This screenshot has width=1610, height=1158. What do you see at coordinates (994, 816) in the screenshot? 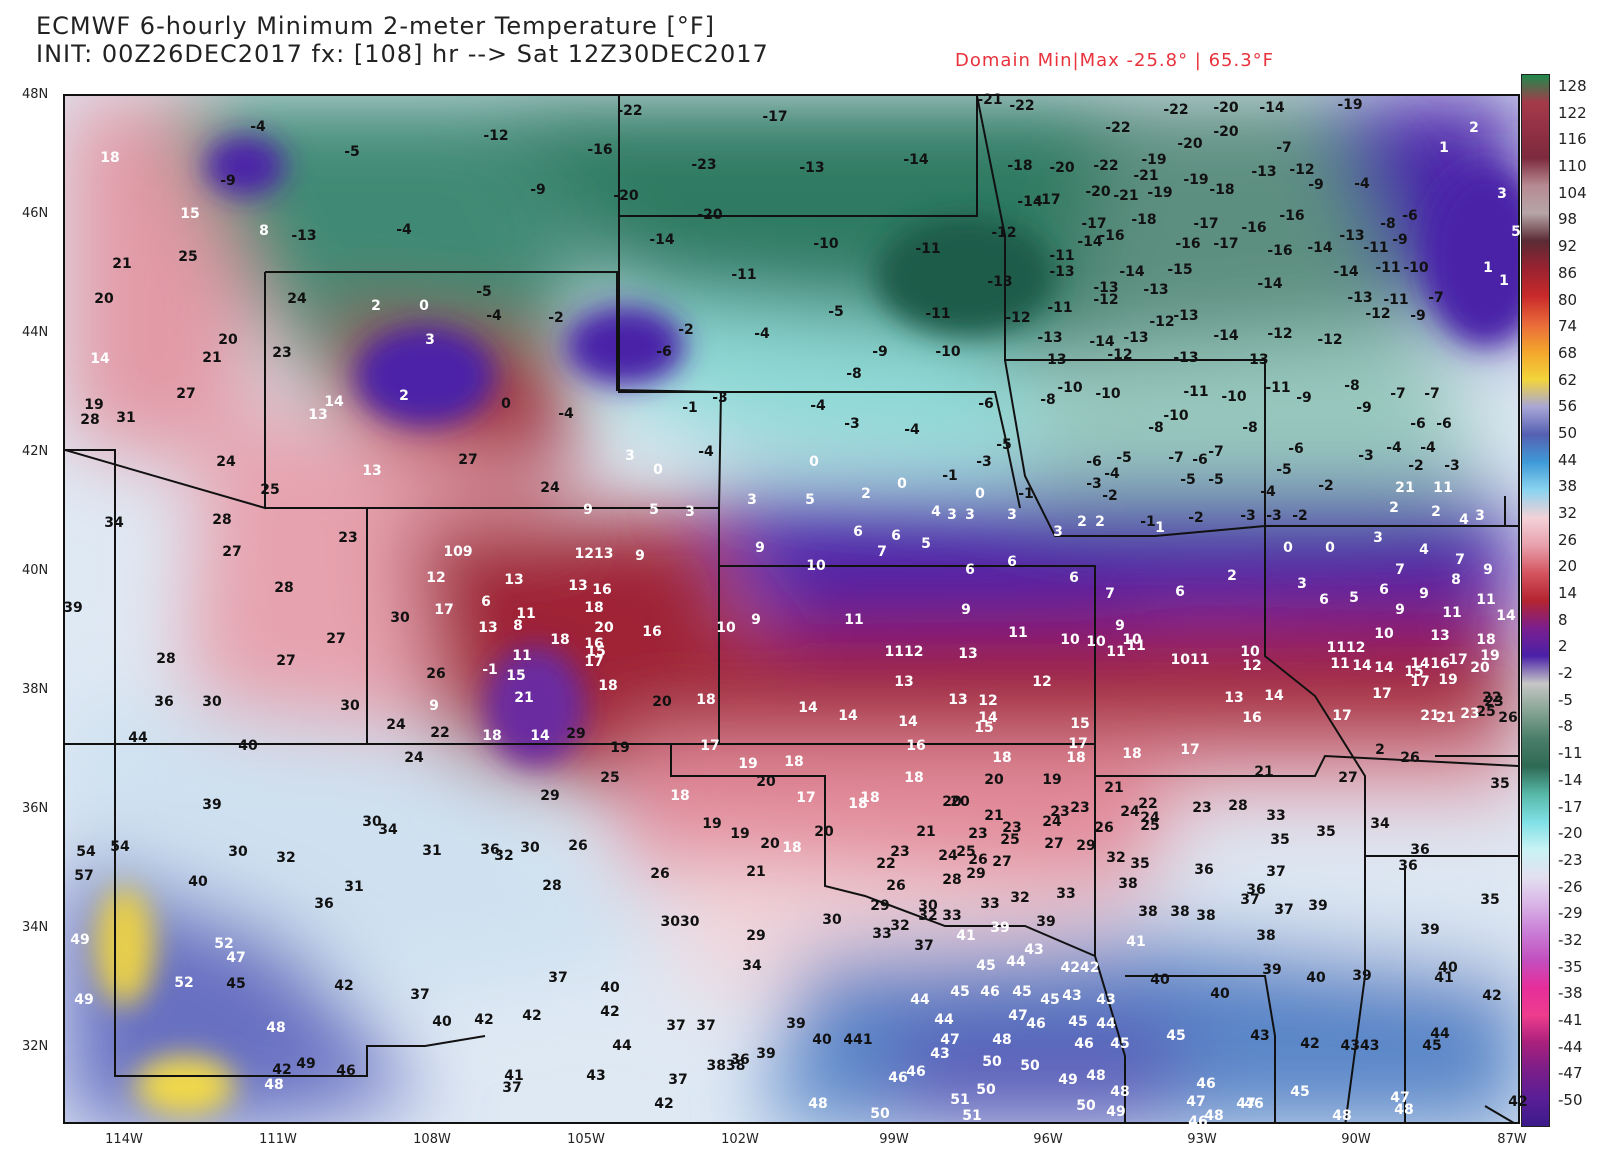
I see `temperature-value: 21` at bounding box center [994, 816].